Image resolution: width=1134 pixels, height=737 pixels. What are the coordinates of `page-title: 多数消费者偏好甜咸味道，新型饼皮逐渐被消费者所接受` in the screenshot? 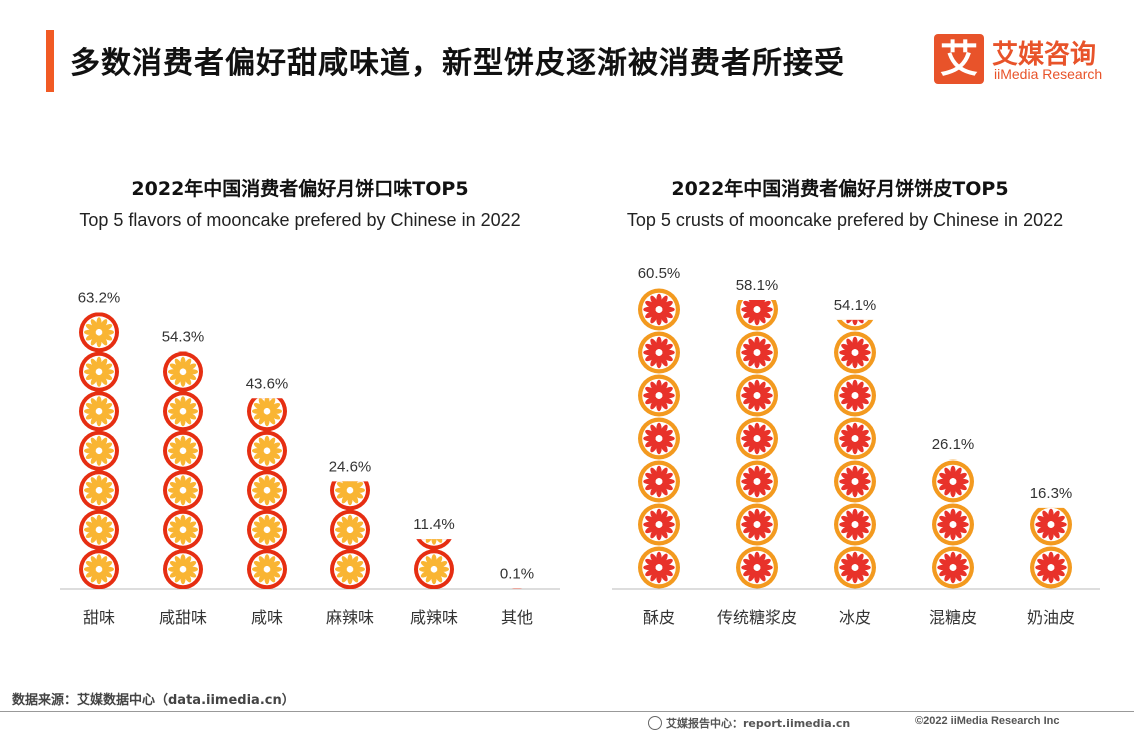 It's located at (457, 63).